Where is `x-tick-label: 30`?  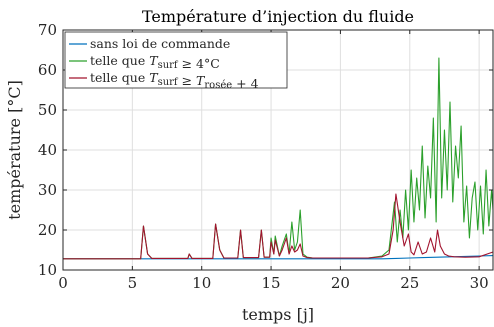
x-tick-label: 30 is located at coordinates (479, 283).